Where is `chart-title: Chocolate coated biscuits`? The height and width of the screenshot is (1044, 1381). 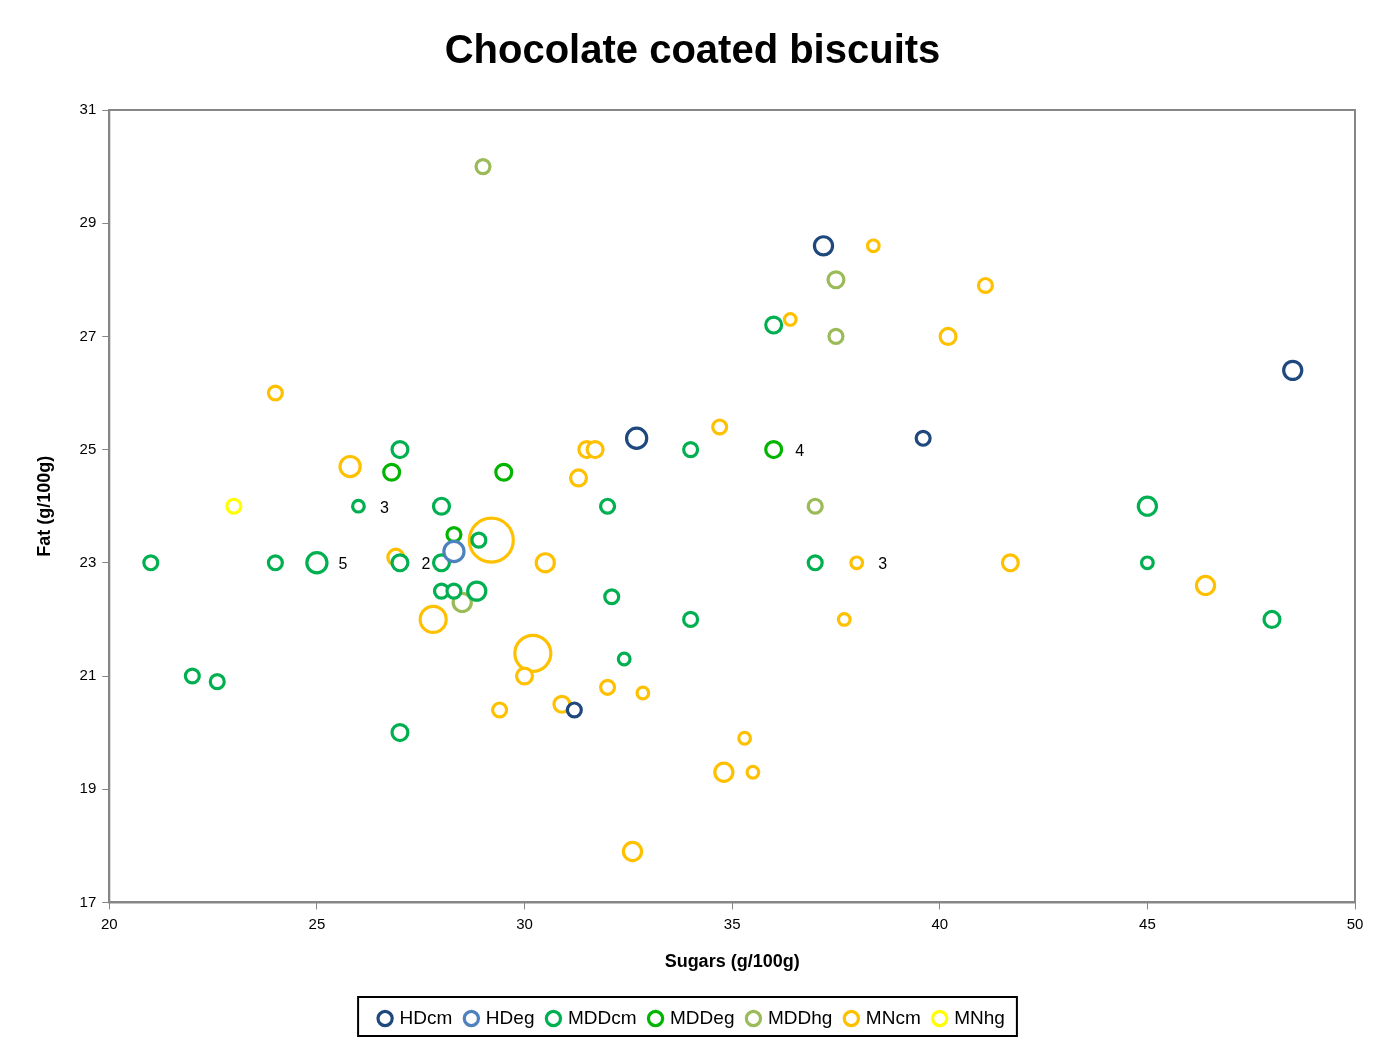
chart-title: Chocolate coated biscuits is located at coordinates (692, 49).